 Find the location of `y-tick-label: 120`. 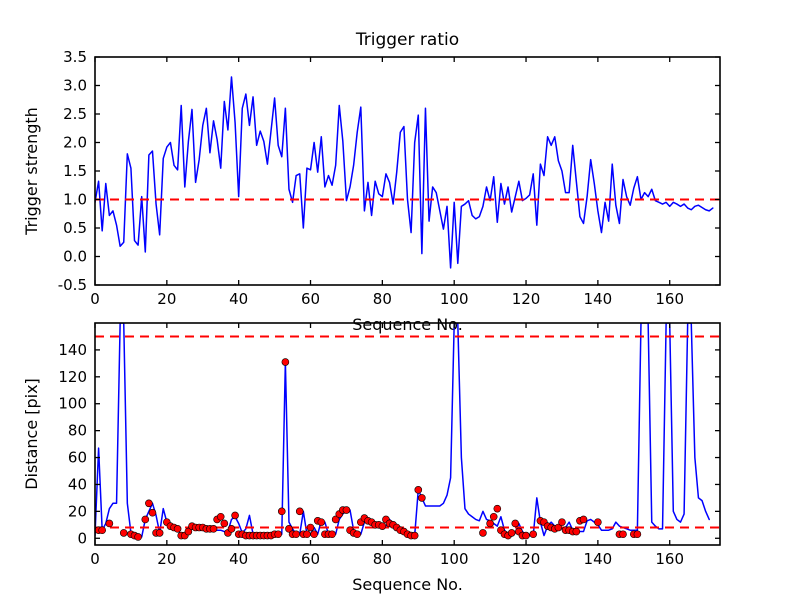

y-tick-label: 120 is located at coordinates (72, 377).